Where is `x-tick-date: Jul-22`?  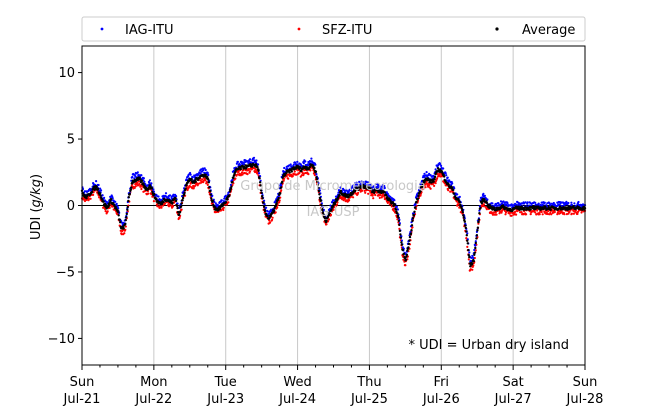 x-tick-date: Jul-22 is located at coordinates (153, 399).